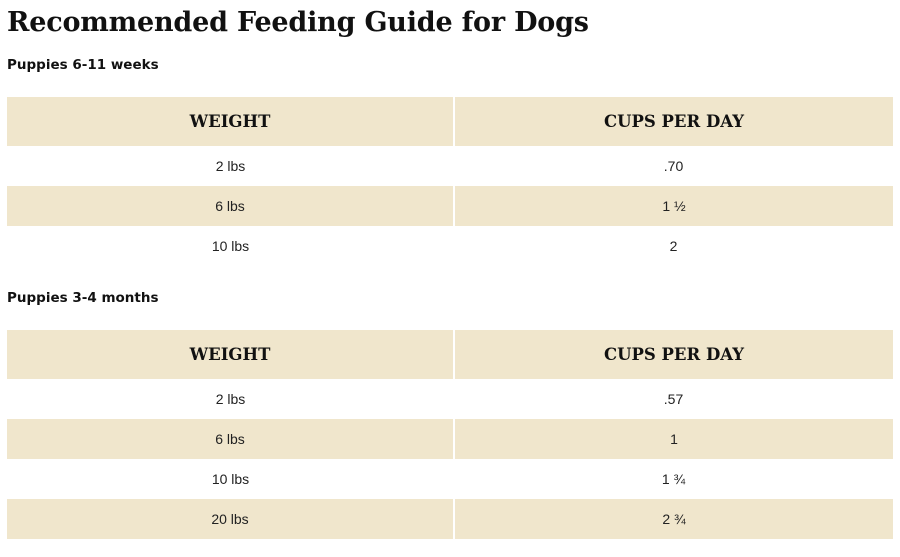 This screenshot has height=557, width=900. What do you see at coordinates (673, 246) in the screenshot?
I see `cups-per-day-cell: 2` at bounding box center [673, 246].